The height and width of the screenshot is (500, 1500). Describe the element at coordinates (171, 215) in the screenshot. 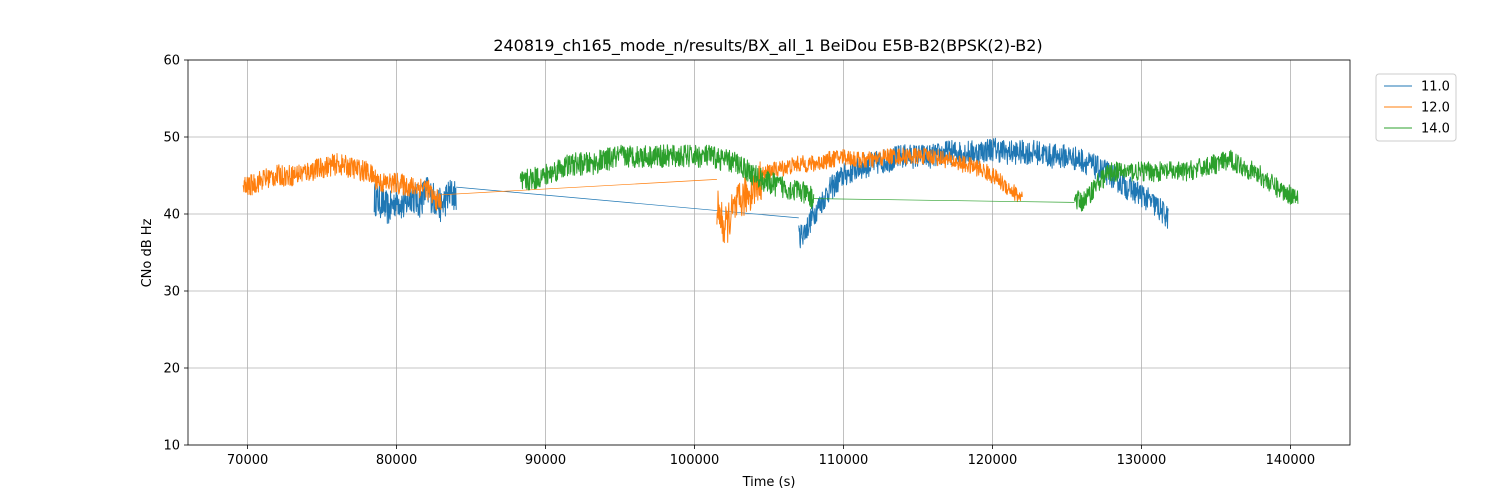

I see `y-tick-label: 40` at that location.